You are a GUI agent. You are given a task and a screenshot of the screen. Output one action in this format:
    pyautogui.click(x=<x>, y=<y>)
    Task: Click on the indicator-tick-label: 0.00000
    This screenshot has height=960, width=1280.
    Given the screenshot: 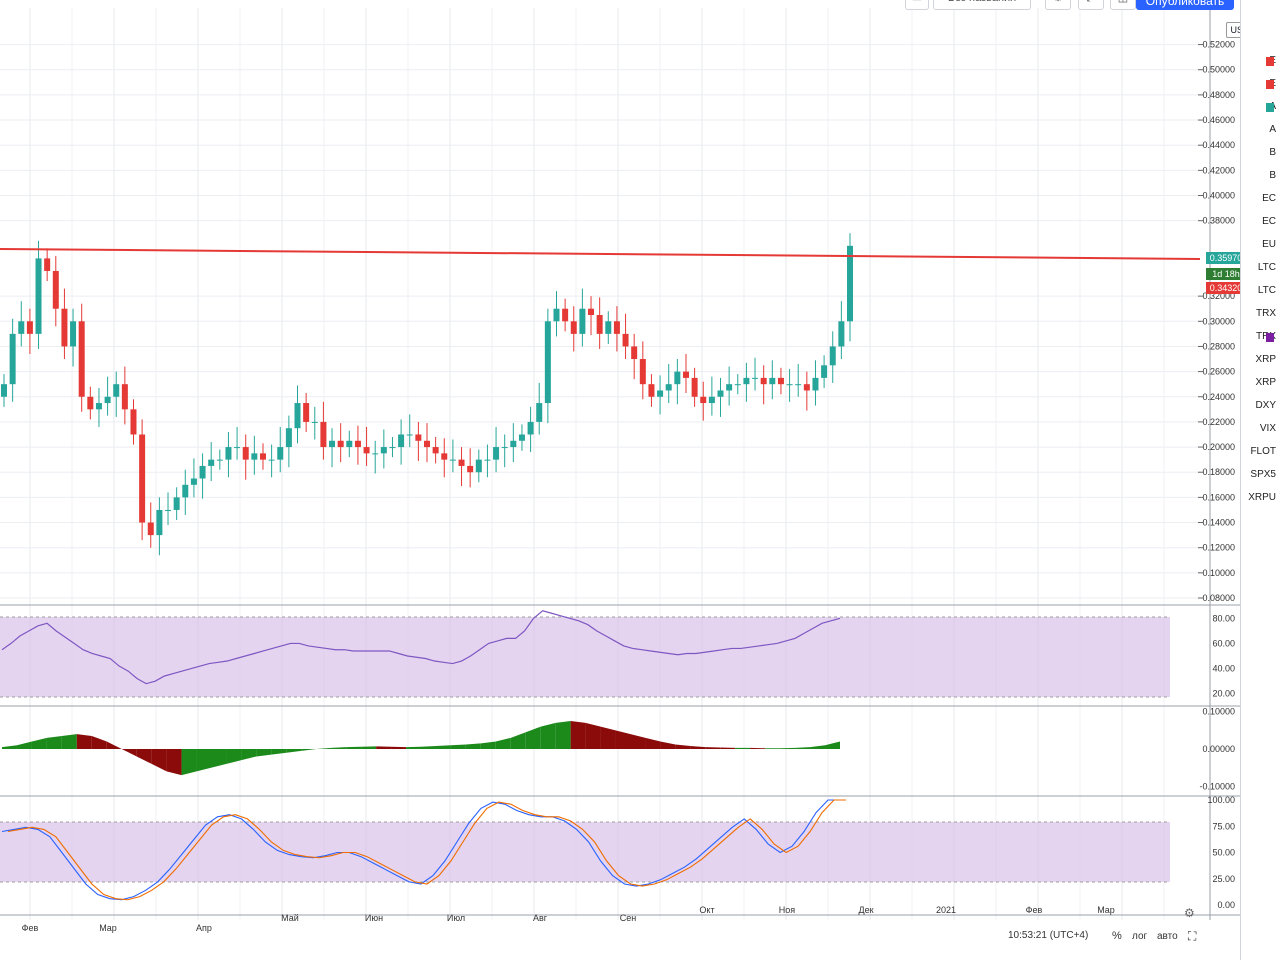 What is the action you would take?
    pyautogui.click(x=1218, y=749)
    